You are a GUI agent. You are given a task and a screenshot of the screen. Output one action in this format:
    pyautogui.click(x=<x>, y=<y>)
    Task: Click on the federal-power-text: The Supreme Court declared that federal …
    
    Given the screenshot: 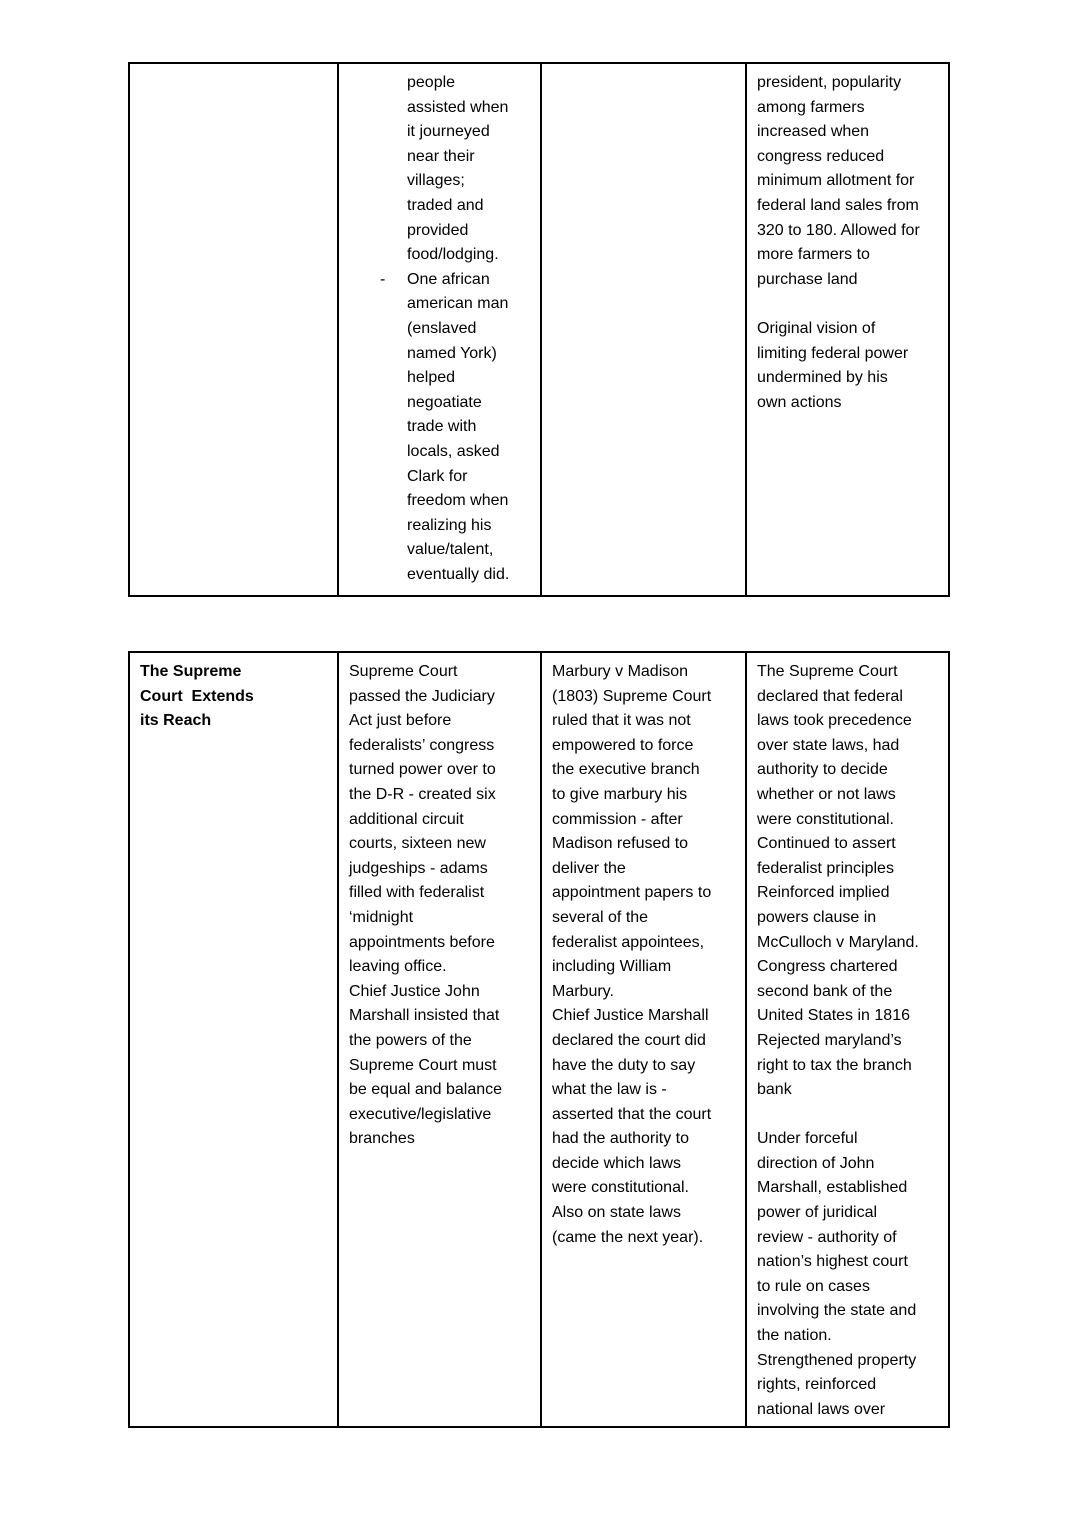 What is the action you would take?
    pyautogui.click(x=838, y=1040)
    